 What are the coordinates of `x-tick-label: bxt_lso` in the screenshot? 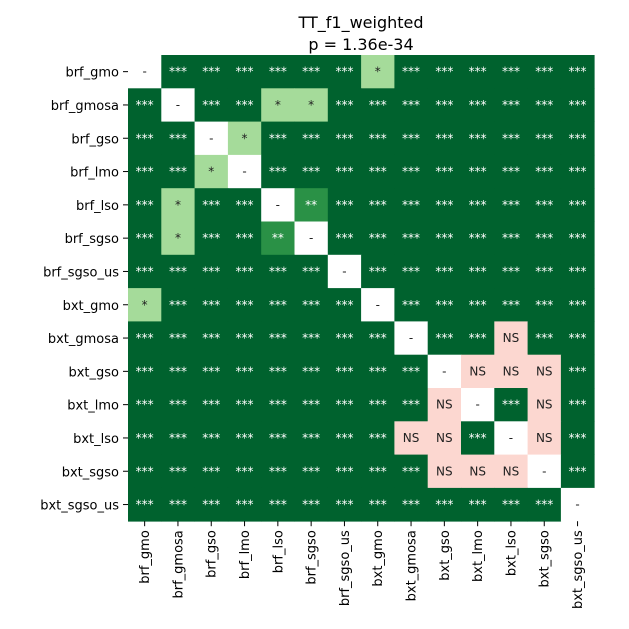 It's located at (511, 553).